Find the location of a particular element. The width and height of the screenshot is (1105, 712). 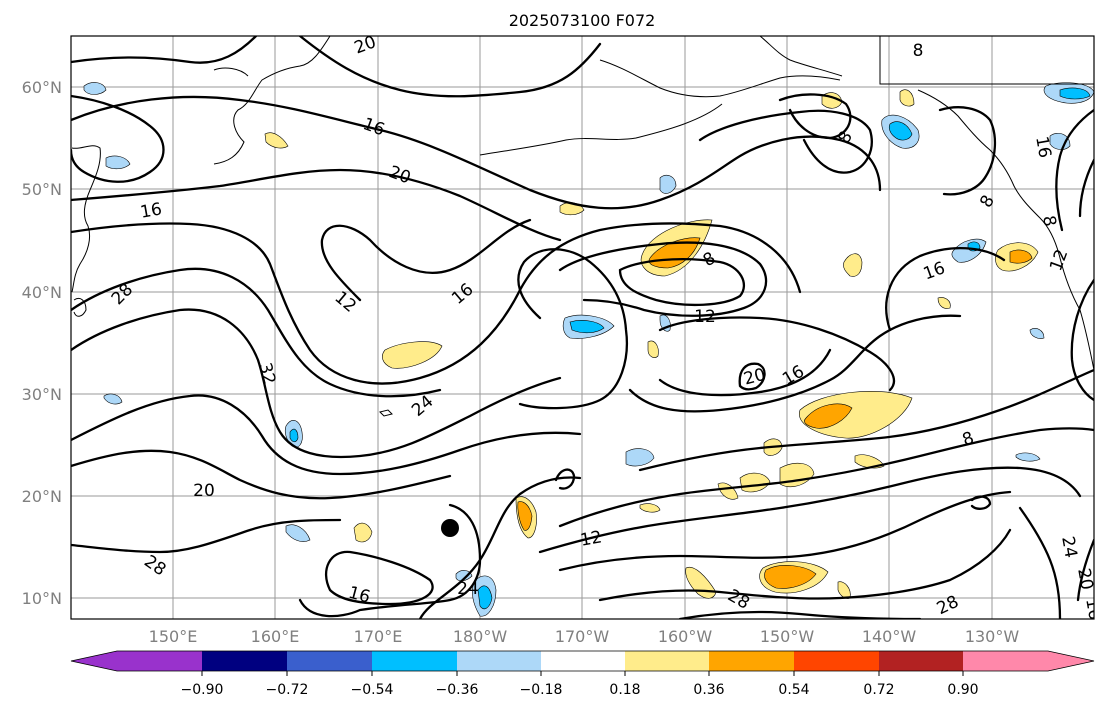

colorbar-tick-label: −0.72 is located at coordinates (287, 690).